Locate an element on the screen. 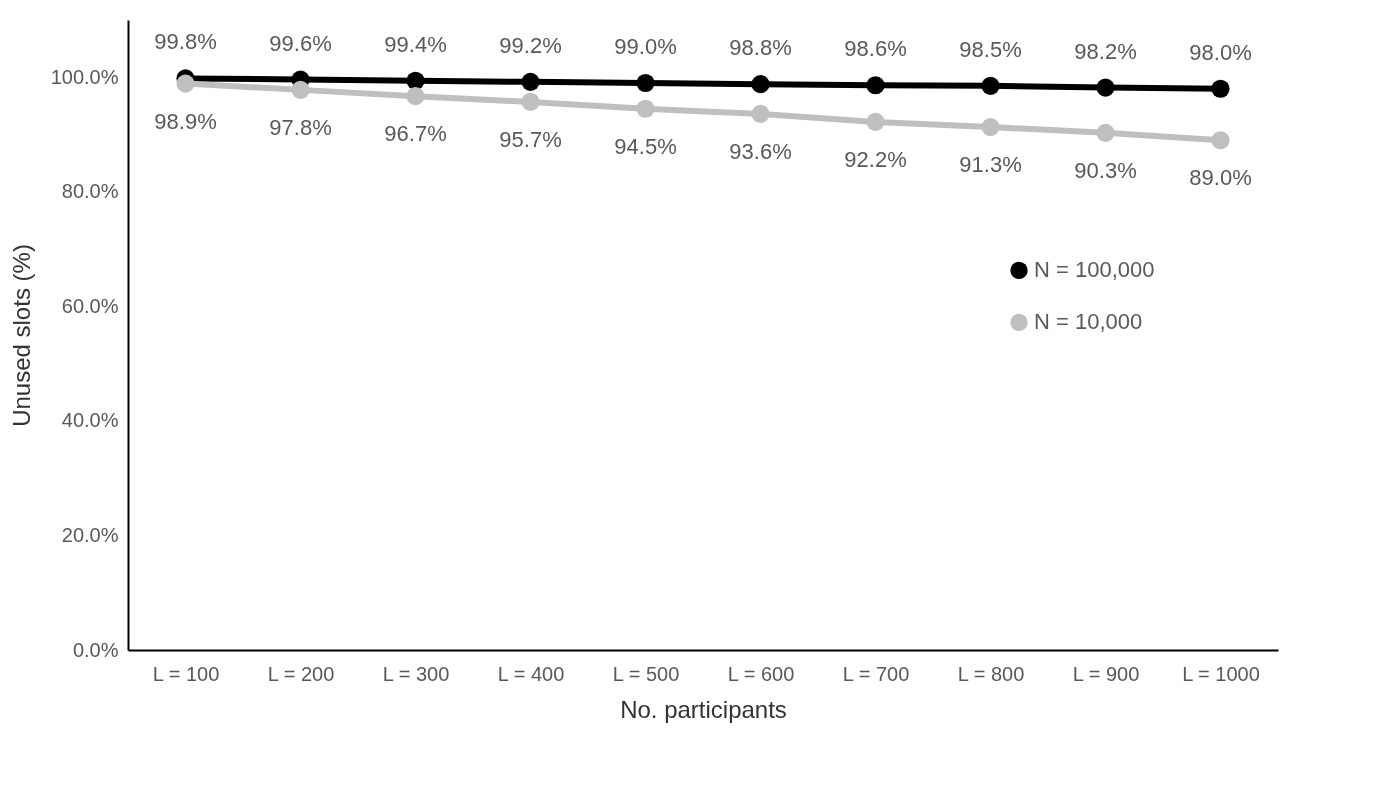  x-tick-label: L = 300 is located at coordinates (416, 673).